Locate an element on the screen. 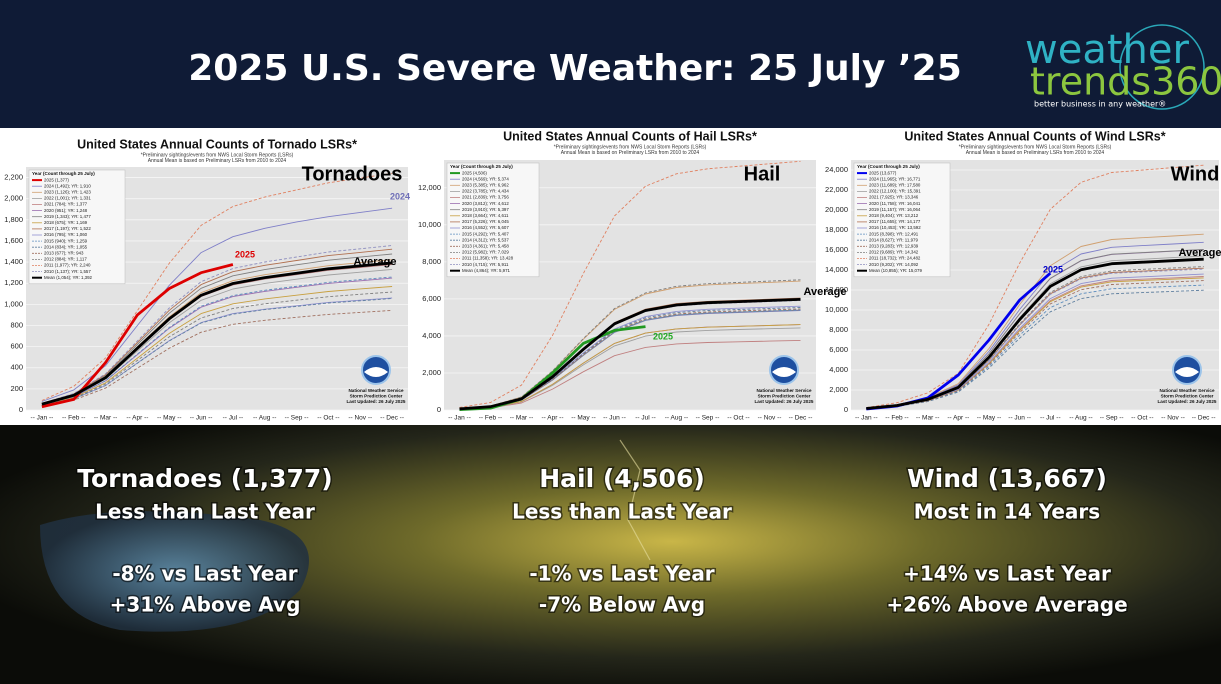 The image size is (1221, 684). legend-label: 2016 (795); YR: 1,060 is located at coordinates (66, 234).